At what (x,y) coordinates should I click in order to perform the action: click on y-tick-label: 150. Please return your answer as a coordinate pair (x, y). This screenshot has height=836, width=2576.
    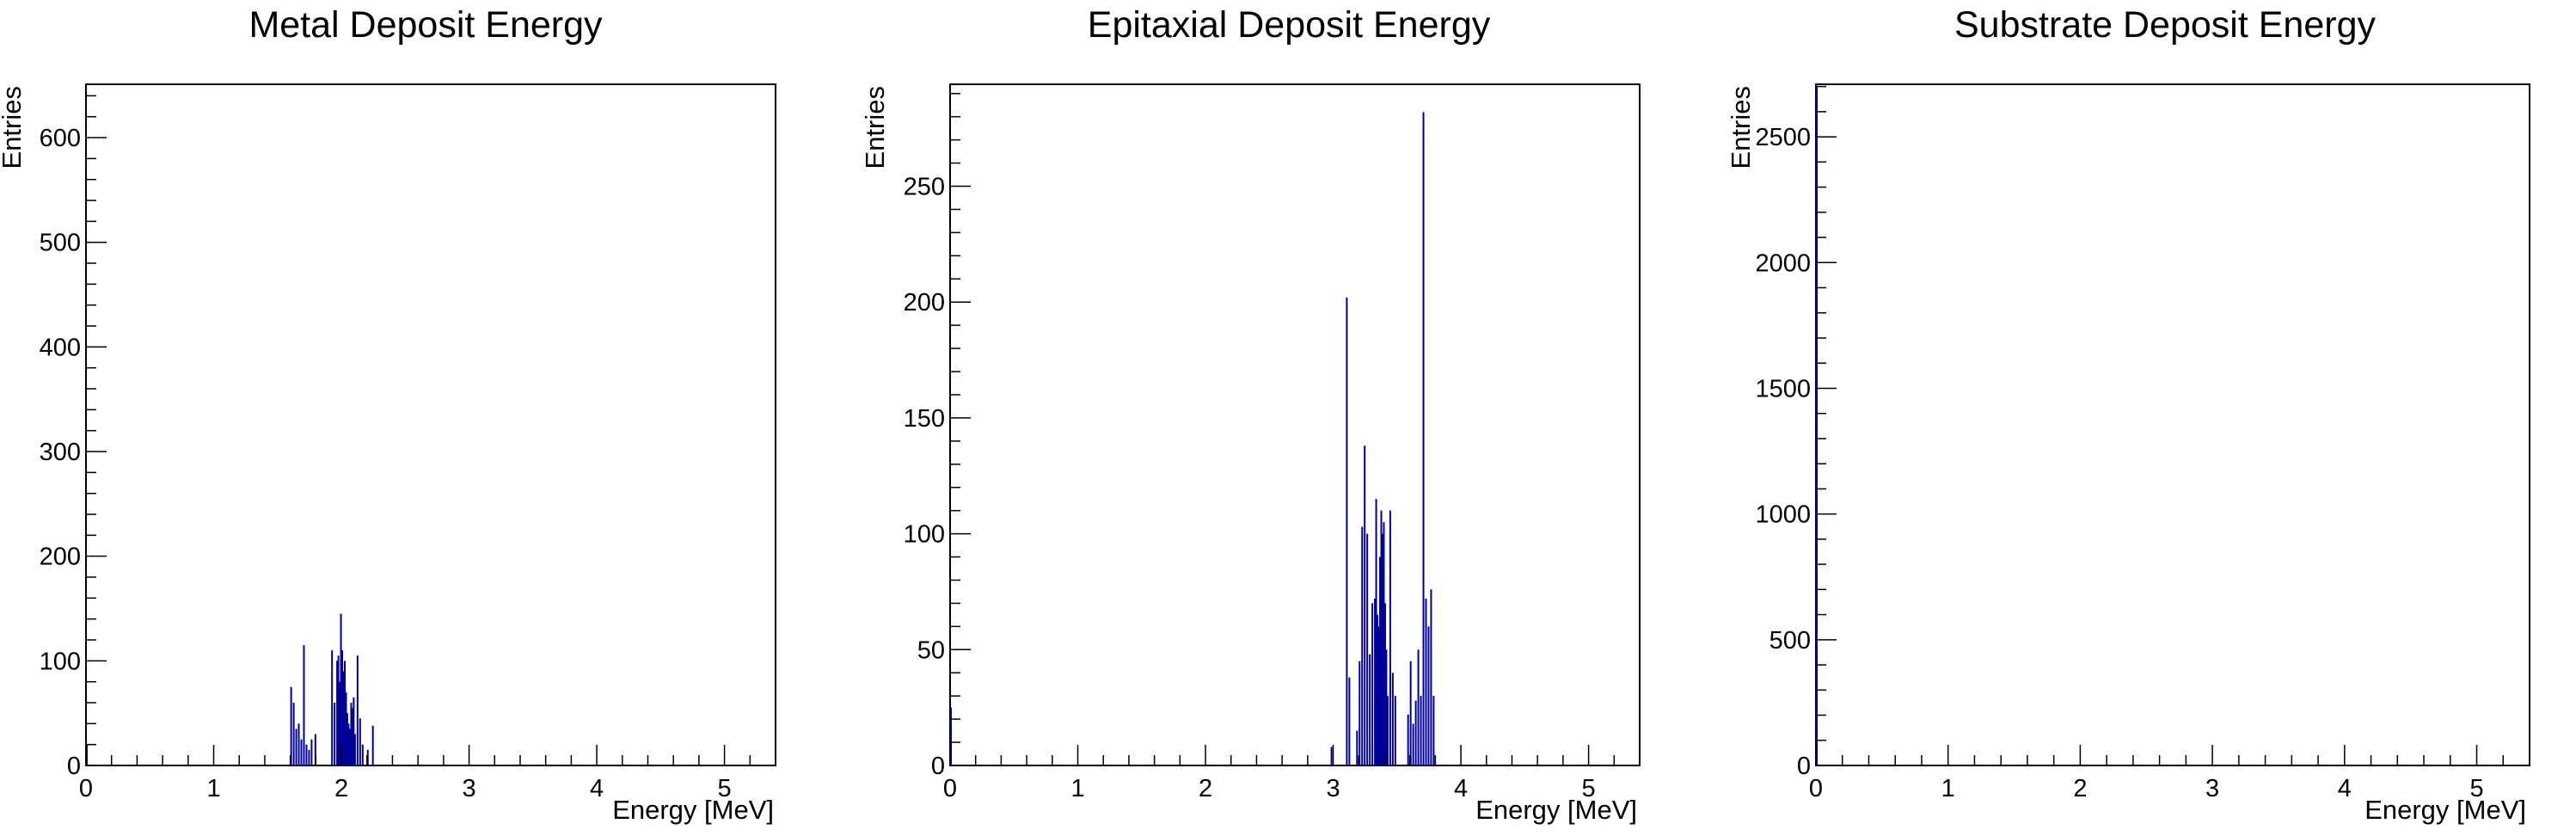
    Looking at the image, I should click on (924, 419).